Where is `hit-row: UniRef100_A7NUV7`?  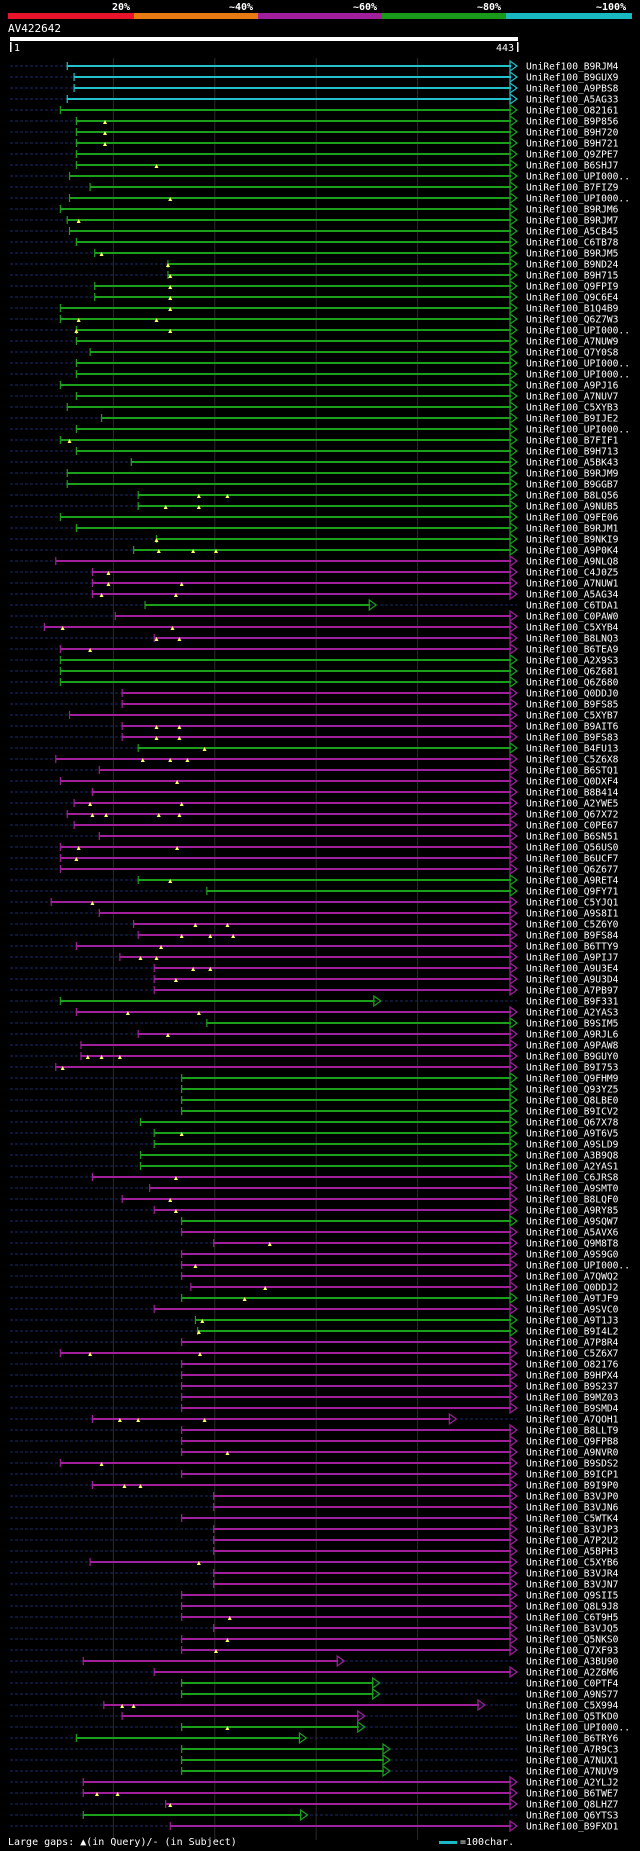
hit-row: UniRef100_A7NUV7 is located at coordinates (314, 396).